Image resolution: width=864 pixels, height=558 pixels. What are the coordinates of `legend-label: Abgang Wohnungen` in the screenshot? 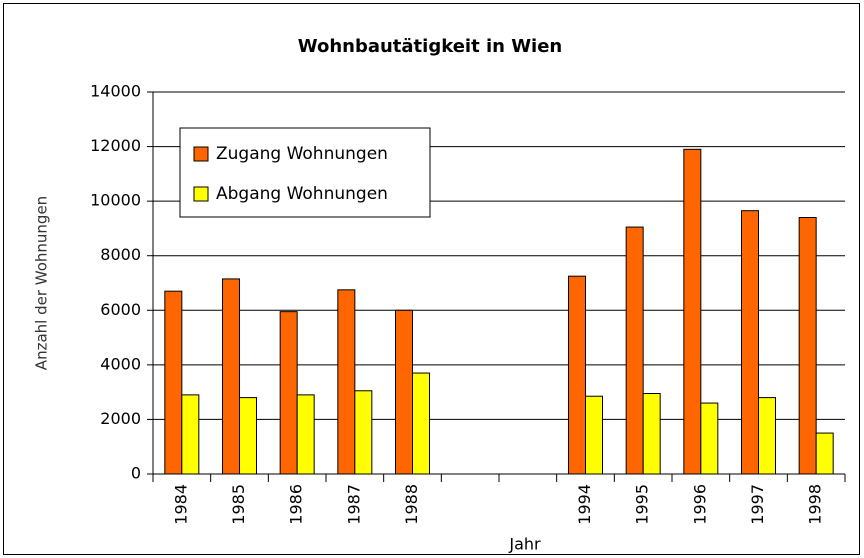 It's located at (302, 194).